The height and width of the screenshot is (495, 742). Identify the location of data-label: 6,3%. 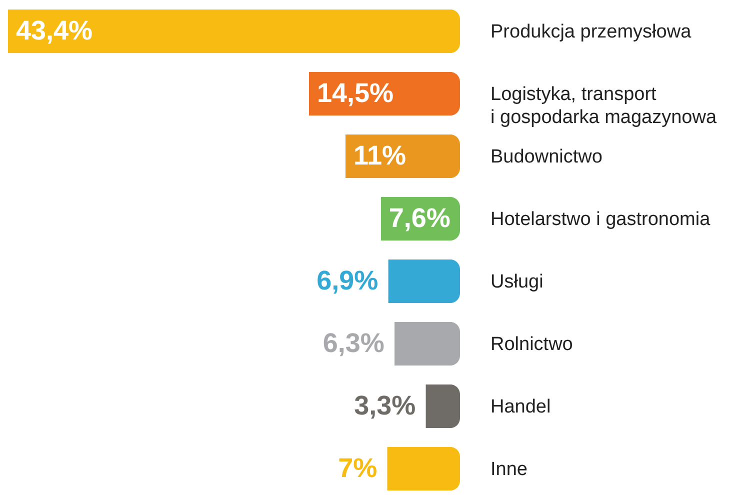
(353, 343).